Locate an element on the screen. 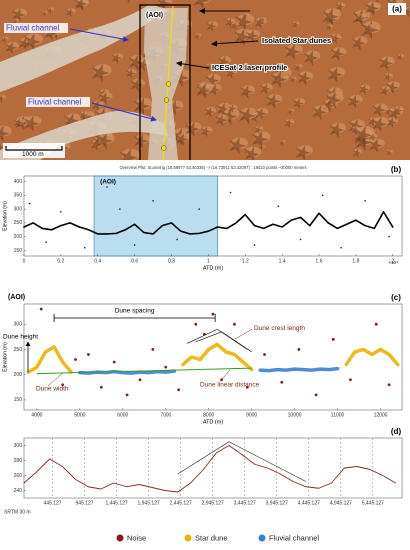  x-tick-label: 0 is located at coordinates (24, 261).